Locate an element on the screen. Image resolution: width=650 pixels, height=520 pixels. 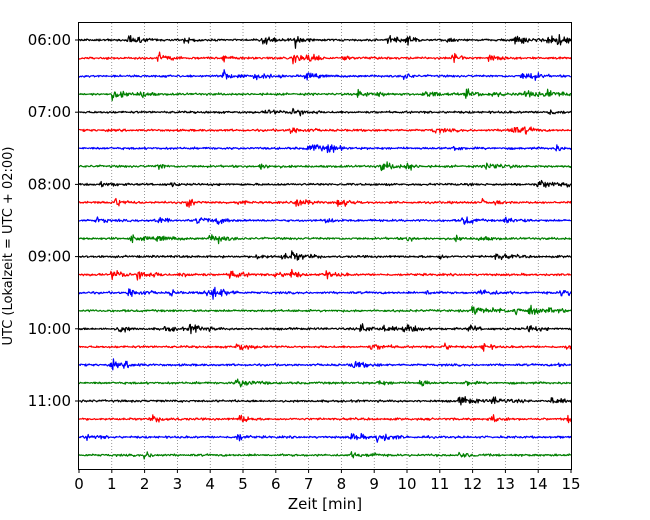
x-tick-label: 2 is located at coordinates (145, 484).